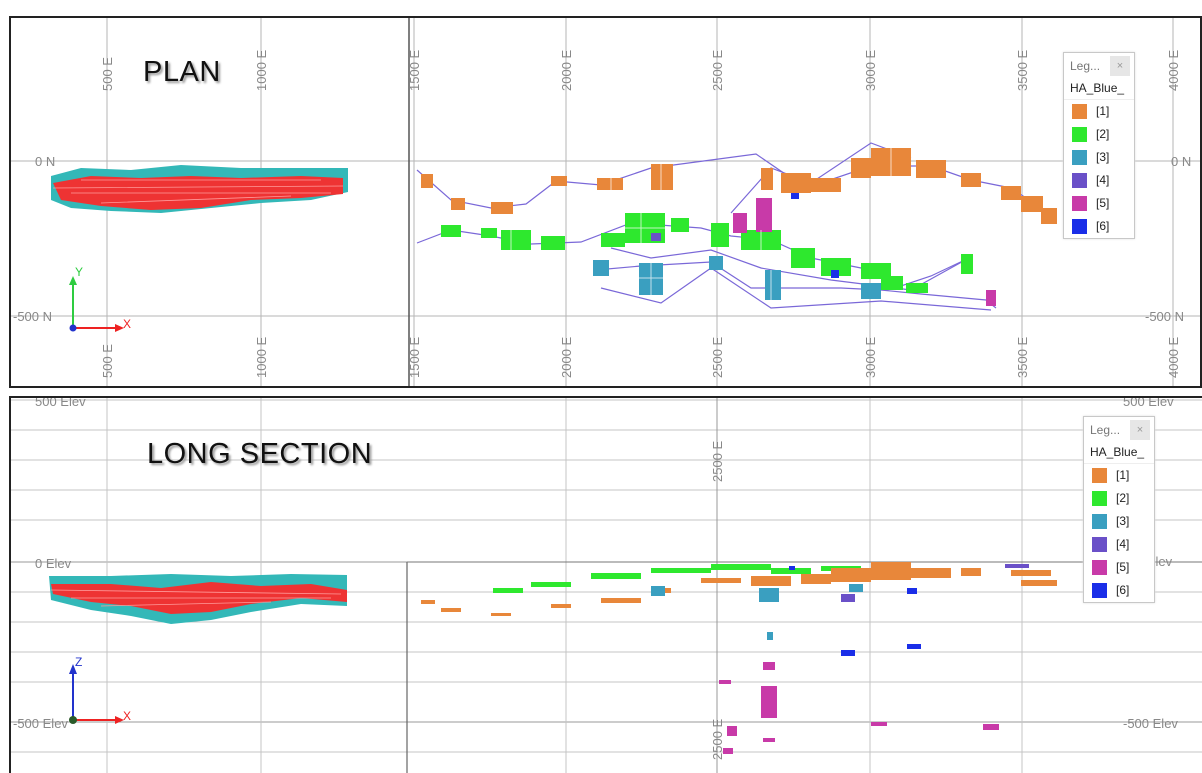  What do you see at coordinates (870, 70) in the screenshot?
I see `tick-3000e-top: 3000 E` at bounding box center [870, 70].